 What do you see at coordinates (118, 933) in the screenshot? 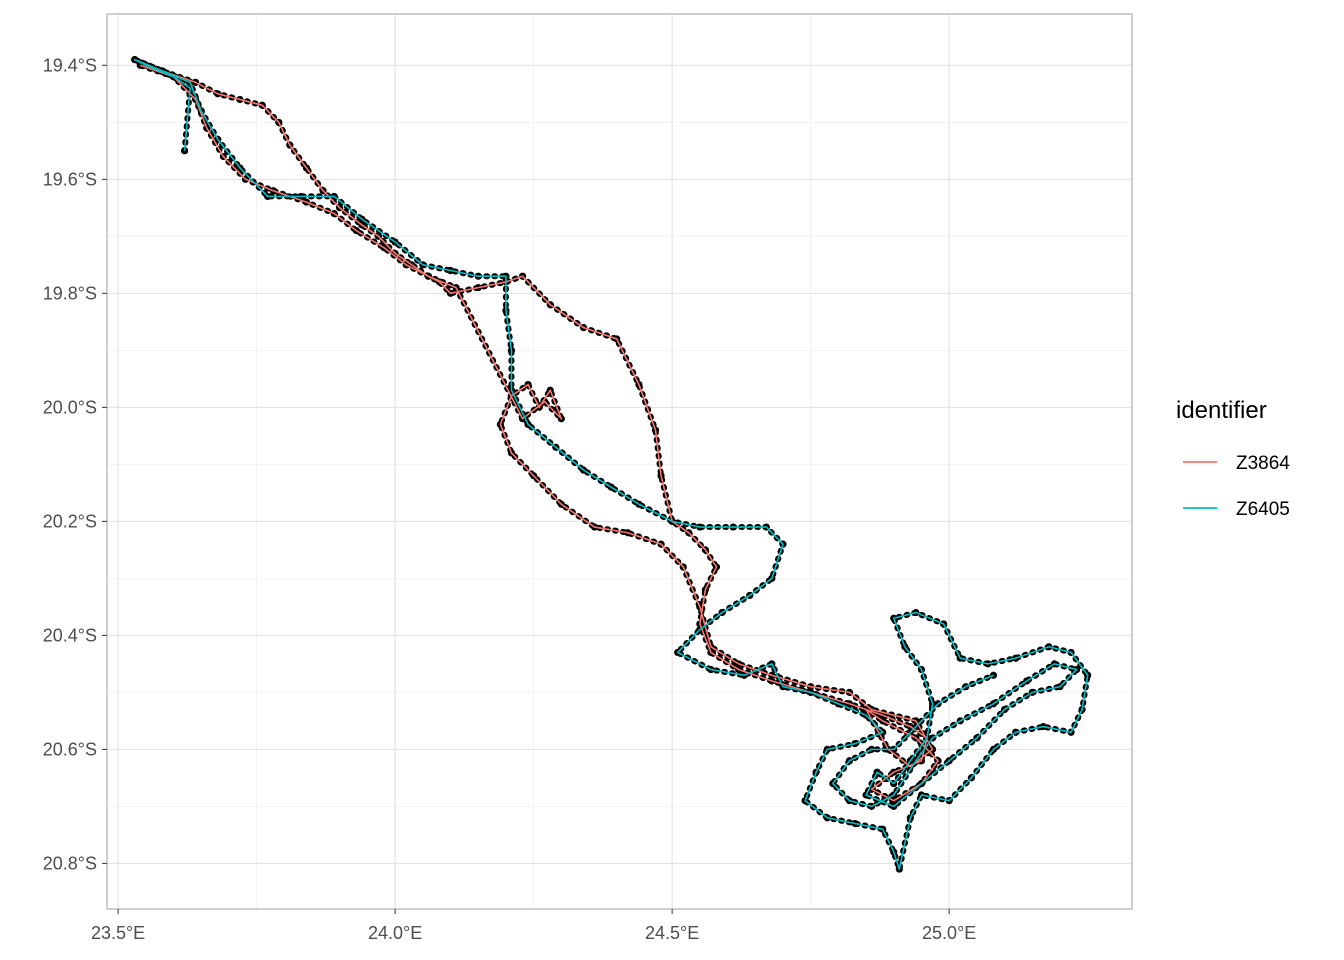
I see `x-tick-label: 23.5°E` at bounding box center [118, 933].